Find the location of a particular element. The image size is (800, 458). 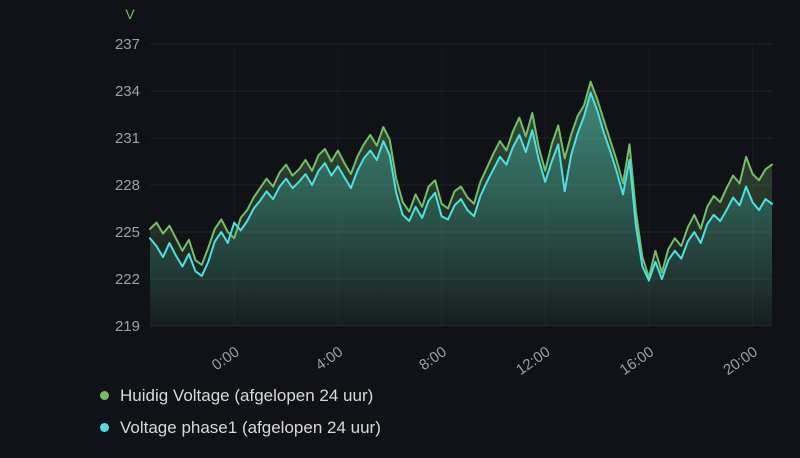

y-tick-label: 234 is located at coordinates (127, 91).